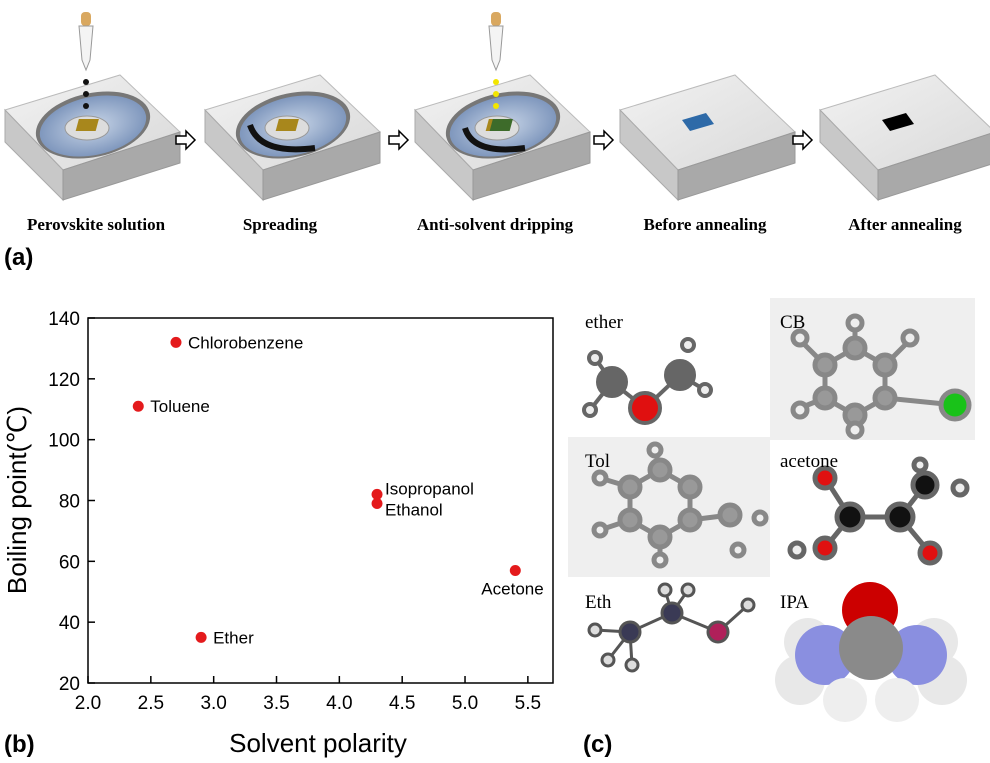 This screenshot has width=990, height=763. What do you see at coordinates (878, 511) in the screenshot?
I see `acetone-model` at bounding box center [878, 511].